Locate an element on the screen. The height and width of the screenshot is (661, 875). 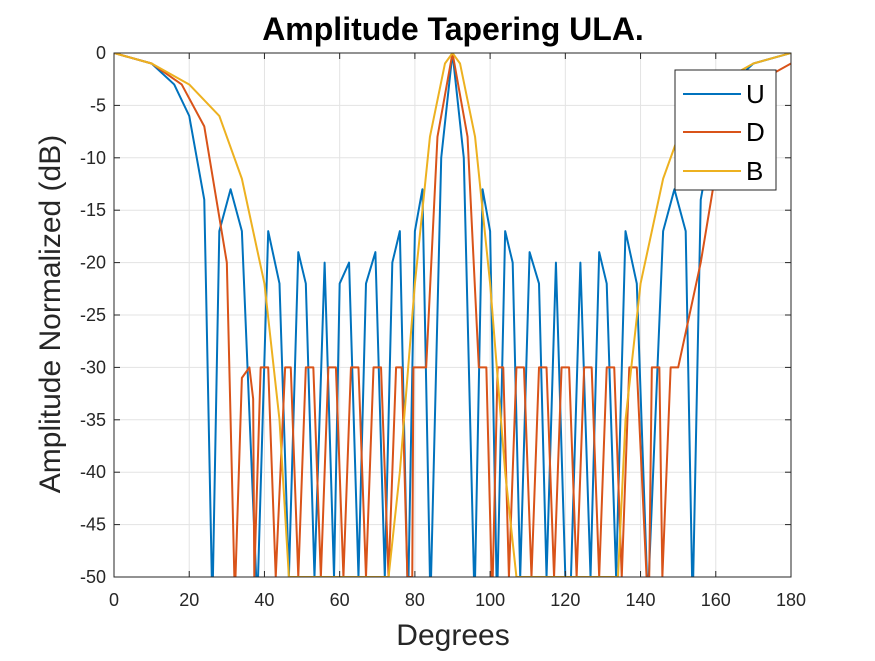
legend-label-d: D is located at coordinates (755, 132).